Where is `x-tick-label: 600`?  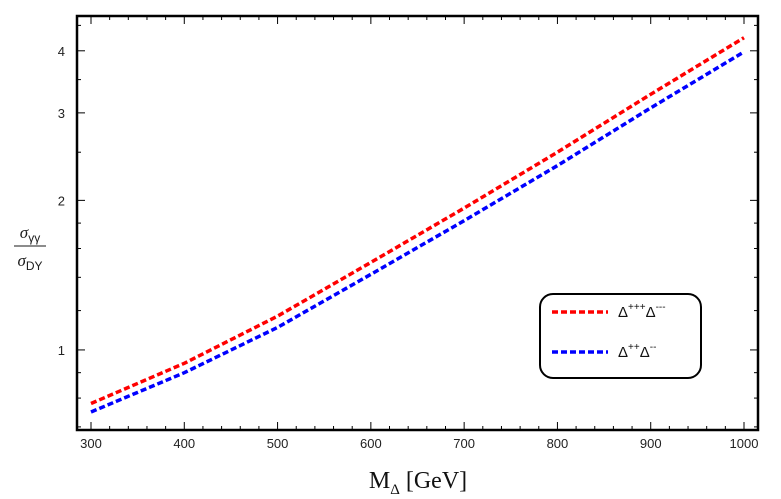 x-tick-label: 600 is located at coordinates (371, 443).